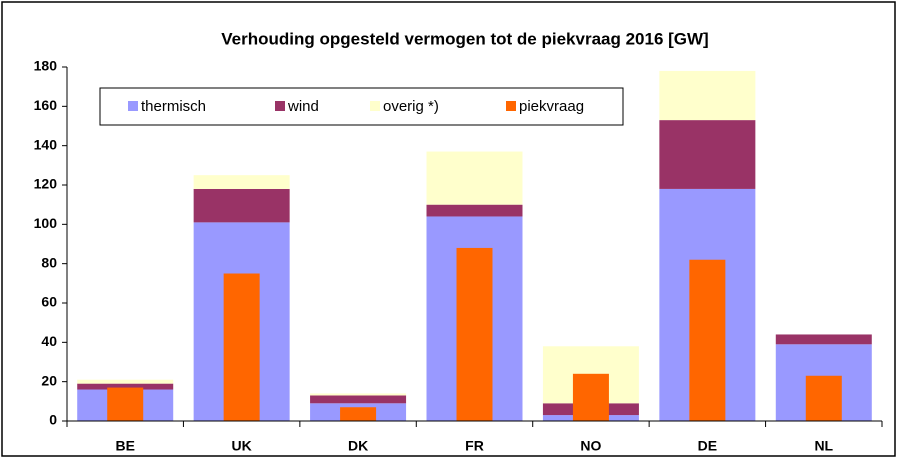 Image resolution: width=898 pixels, height=459 pixels. I want to click on y-tick-label: 40, so click(49, 341).